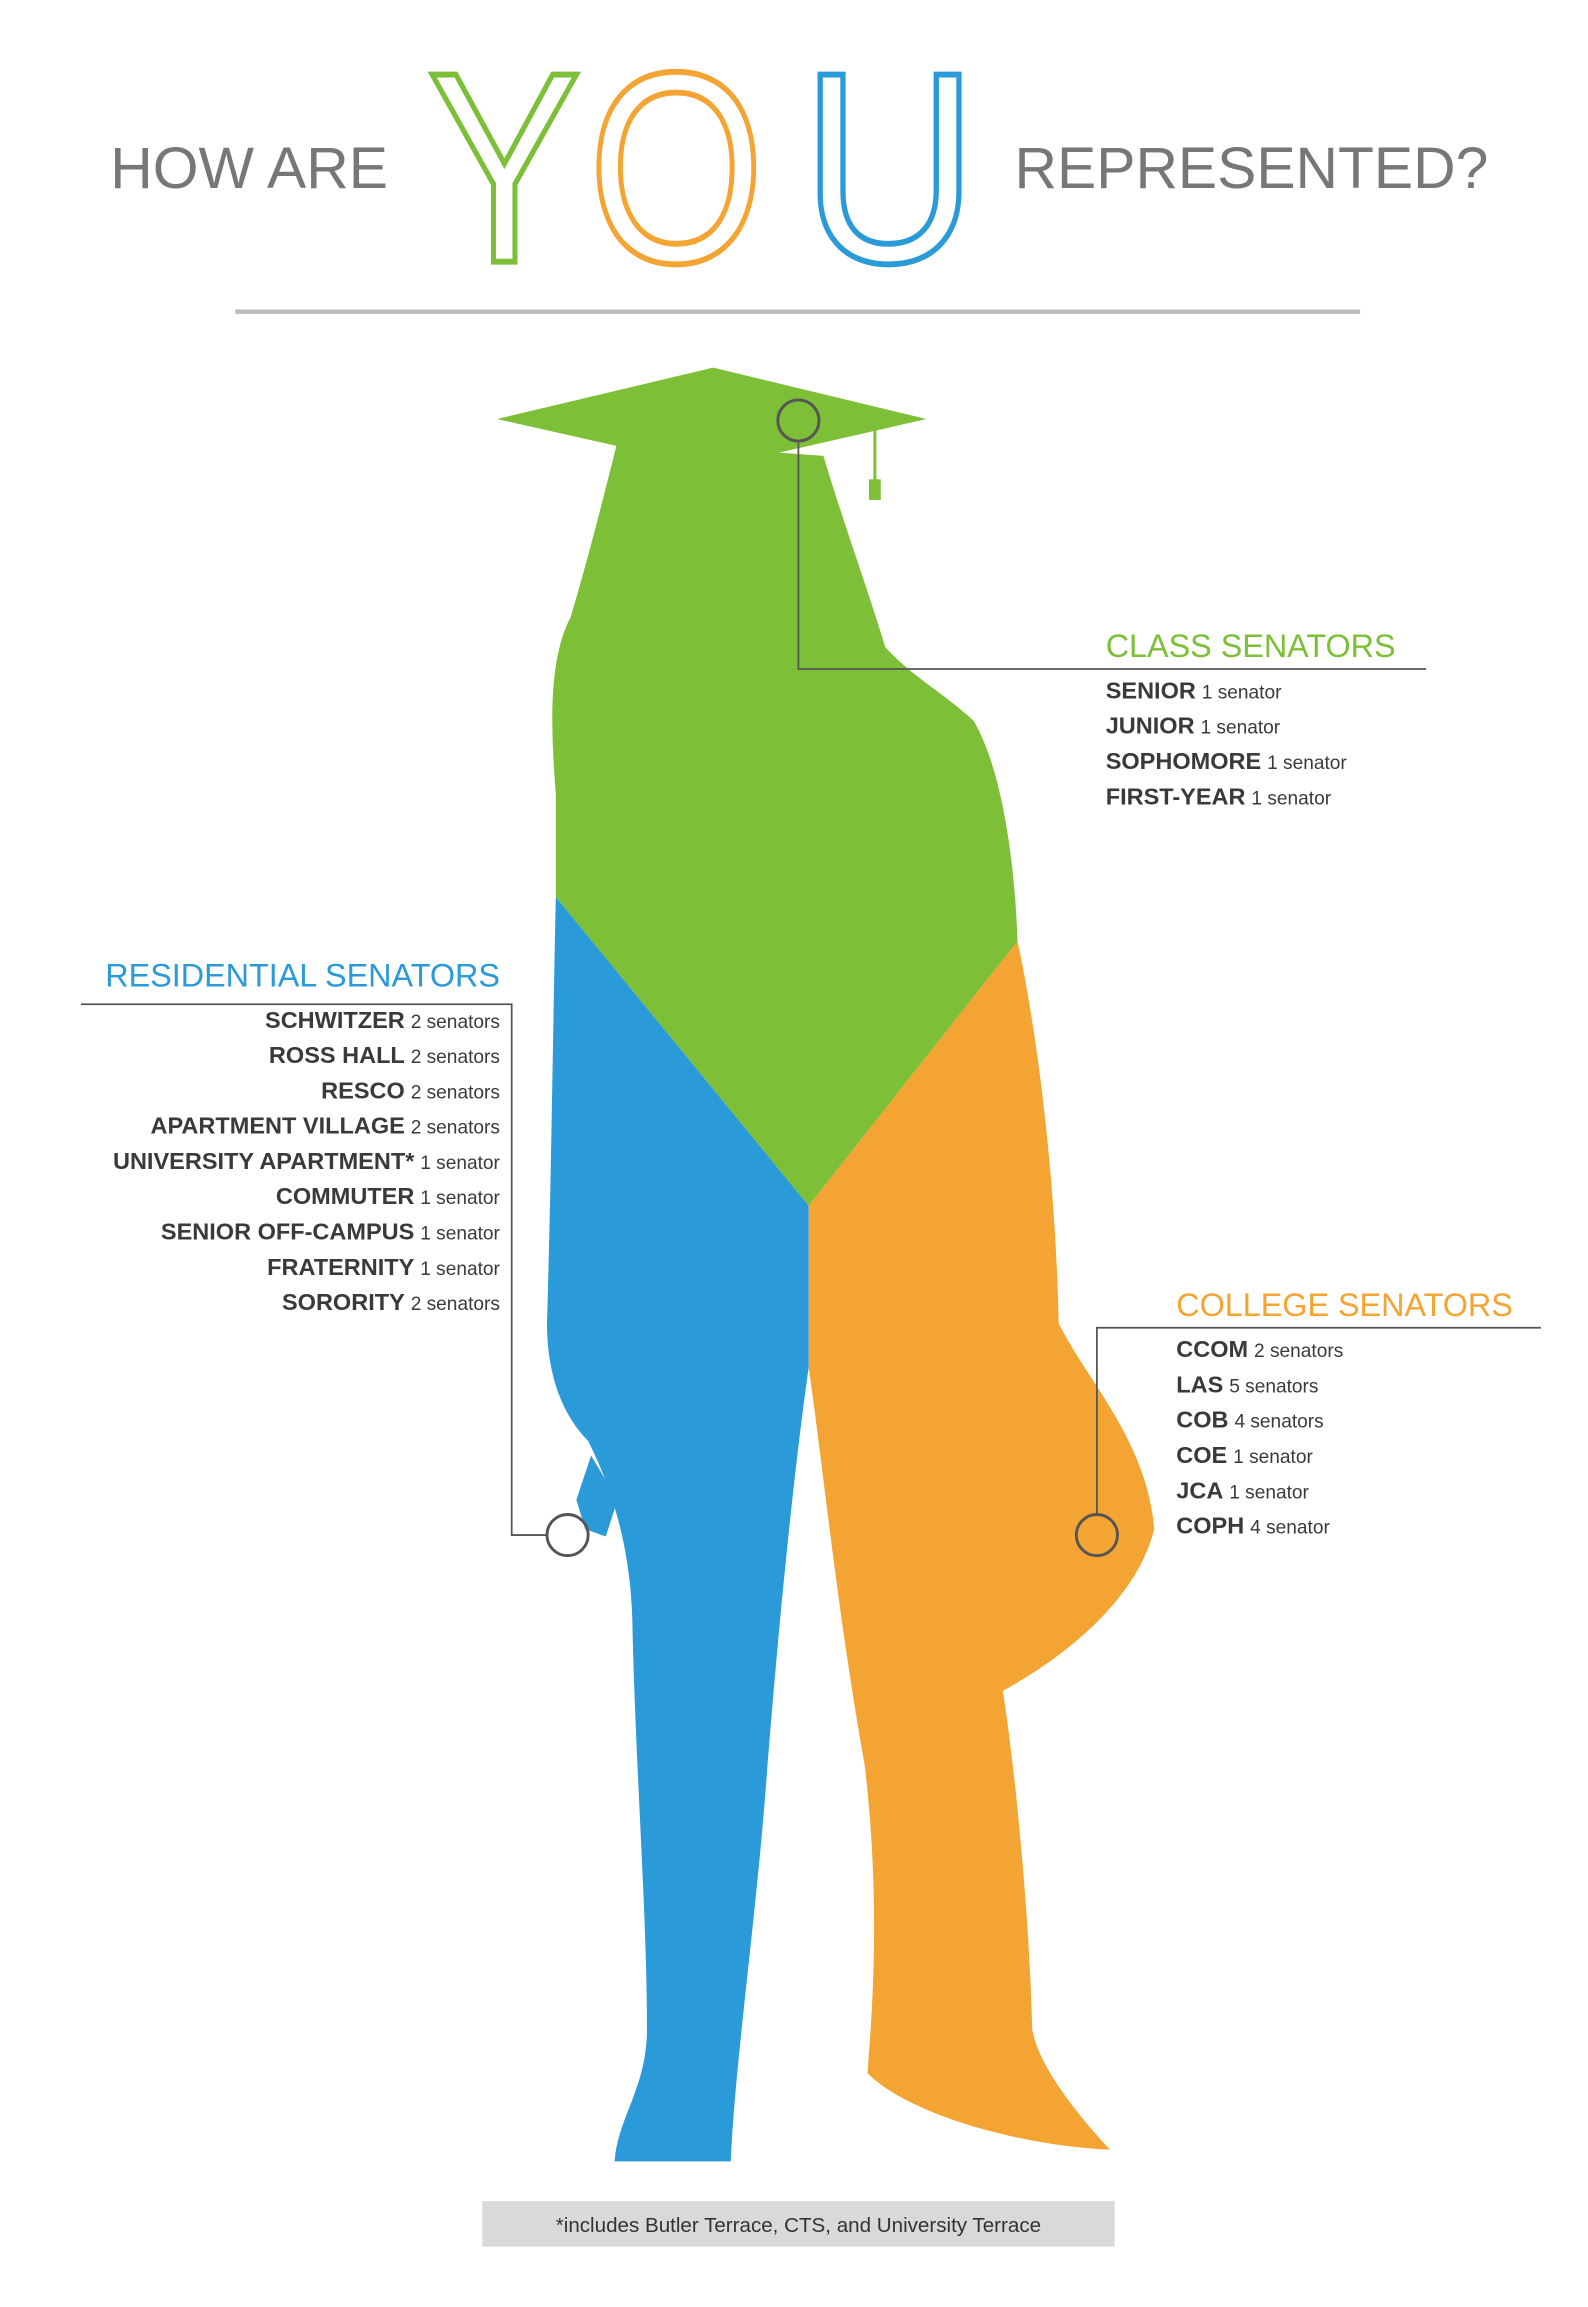 The height and width of the screenshot is (2307, 1588). I want to click on senator-row: CCOM 2 senators, so click(1259, 1349).